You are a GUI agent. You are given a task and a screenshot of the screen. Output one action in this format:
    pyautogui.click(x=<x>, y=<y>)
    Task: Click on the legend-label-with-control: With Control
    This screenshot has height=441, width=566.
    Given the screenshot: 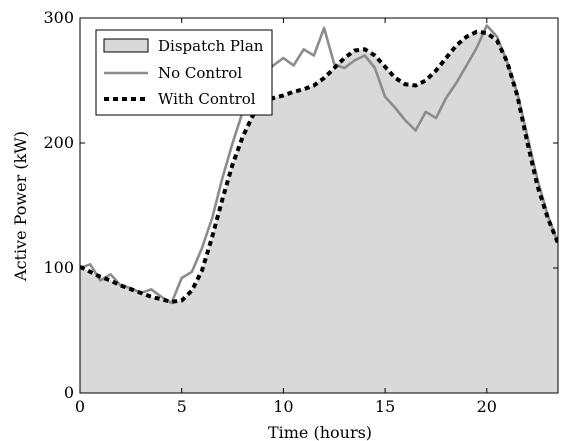 What is the action you would take?
    pyautogui.click(x=207, y=99)
    